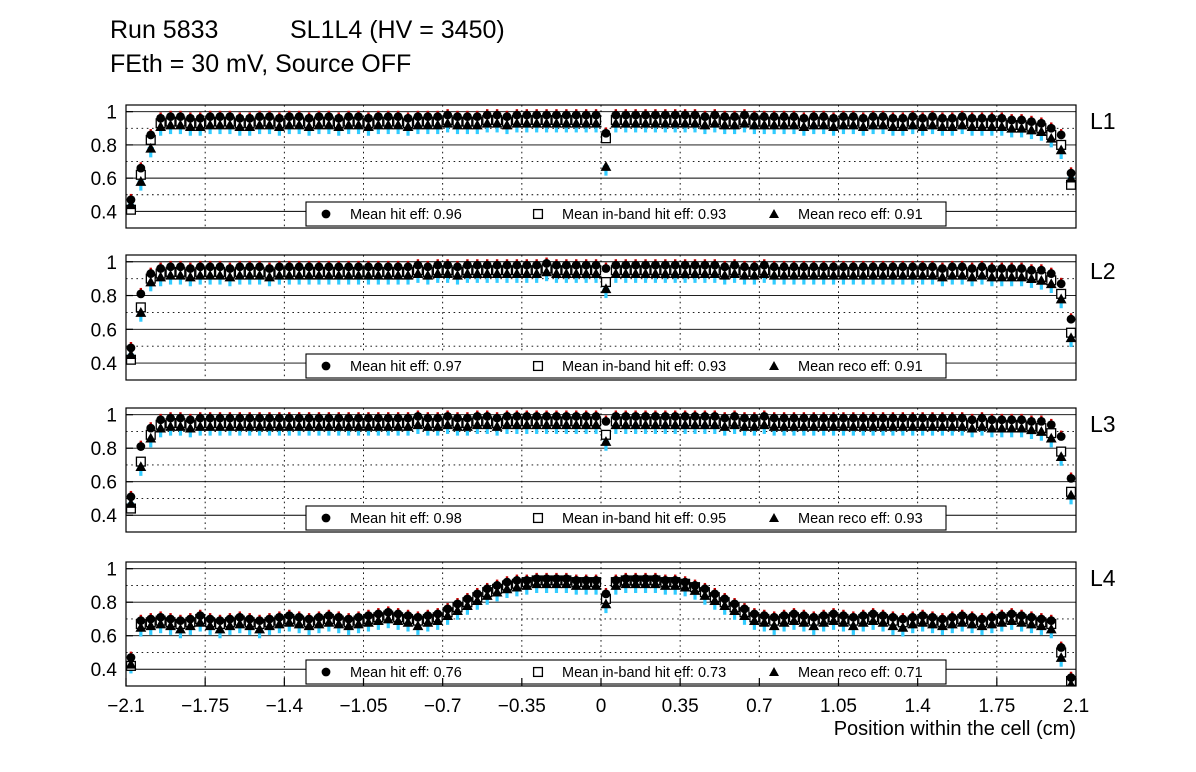  Describe the element at coordinates (1103, 424) in the screenshot. I see `panel-label-l3: L3` at that location.